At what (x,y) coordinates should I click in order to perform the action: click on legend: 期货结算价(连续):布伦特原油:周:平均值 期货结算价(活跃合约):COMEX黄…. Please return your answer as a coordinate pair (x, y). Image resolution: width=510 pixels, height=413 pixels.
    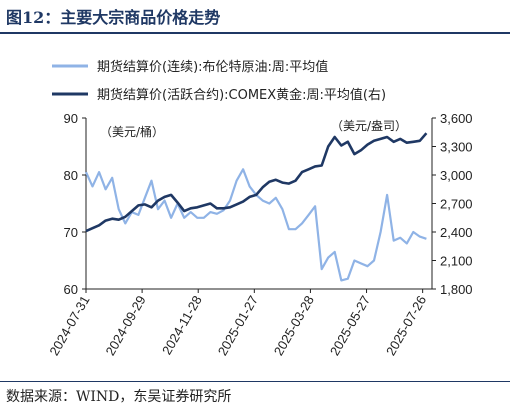
    Looking at the image, I should click on (219, 81).